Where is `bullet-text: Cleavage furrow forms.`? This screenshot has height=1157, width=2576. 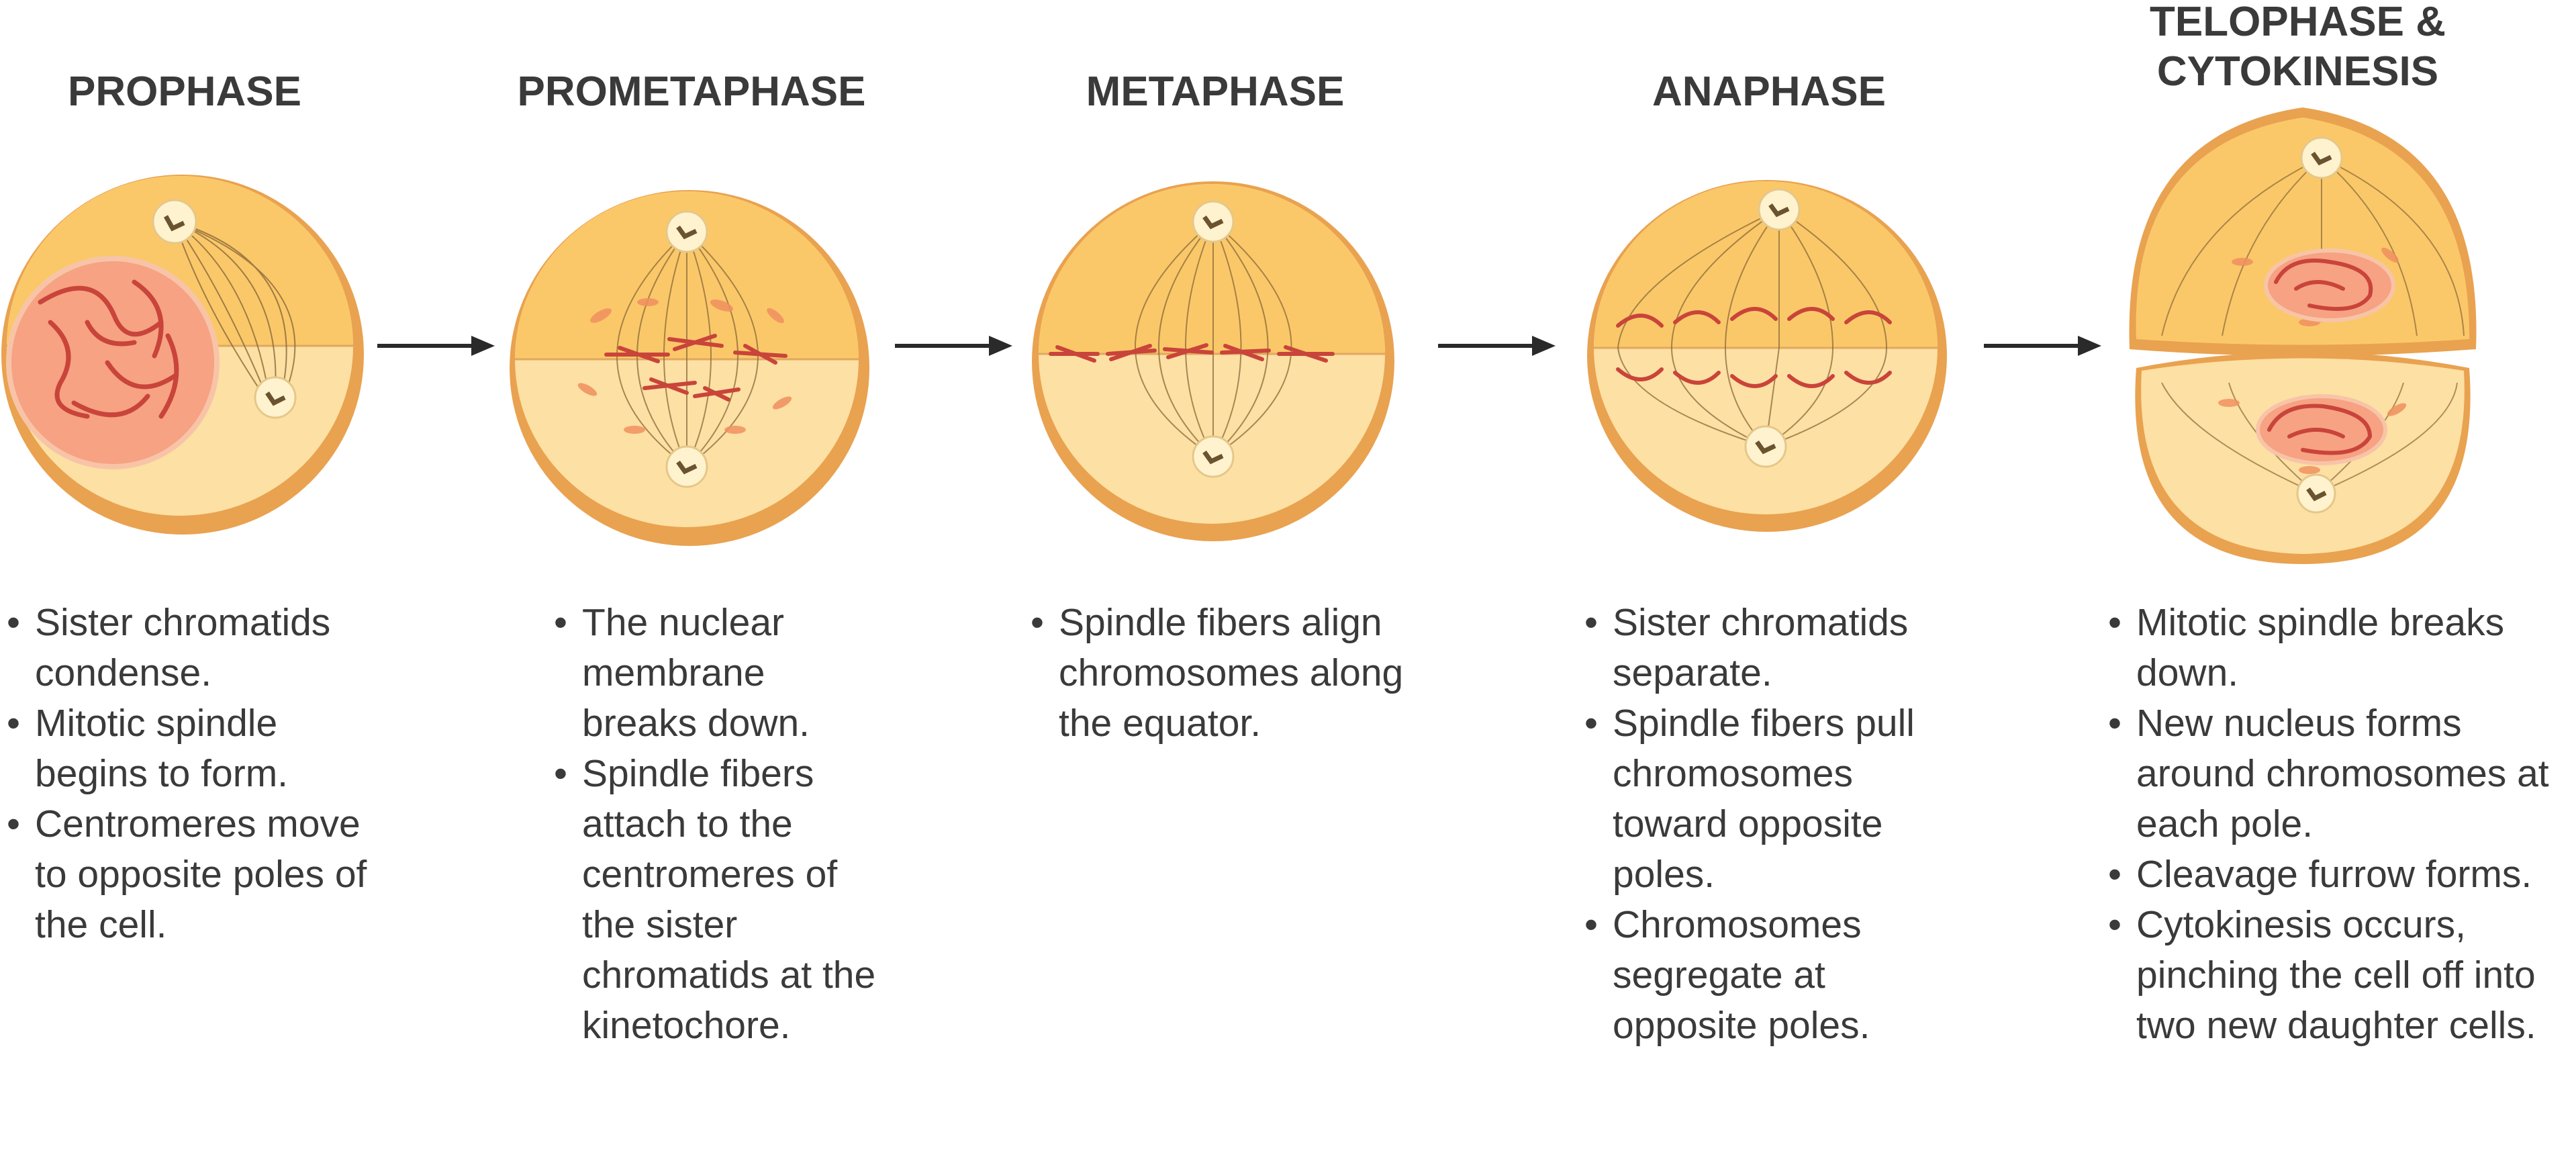 bullet-text: Cleavage furrow forms. is located at coordinates (2342, 874).